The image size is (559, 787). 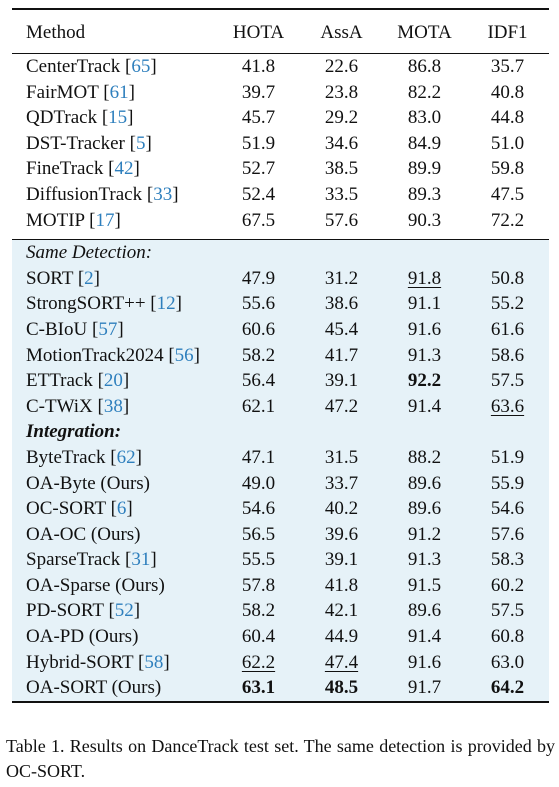 I want to click on citation-link: 56, so click(x=184, y=355).